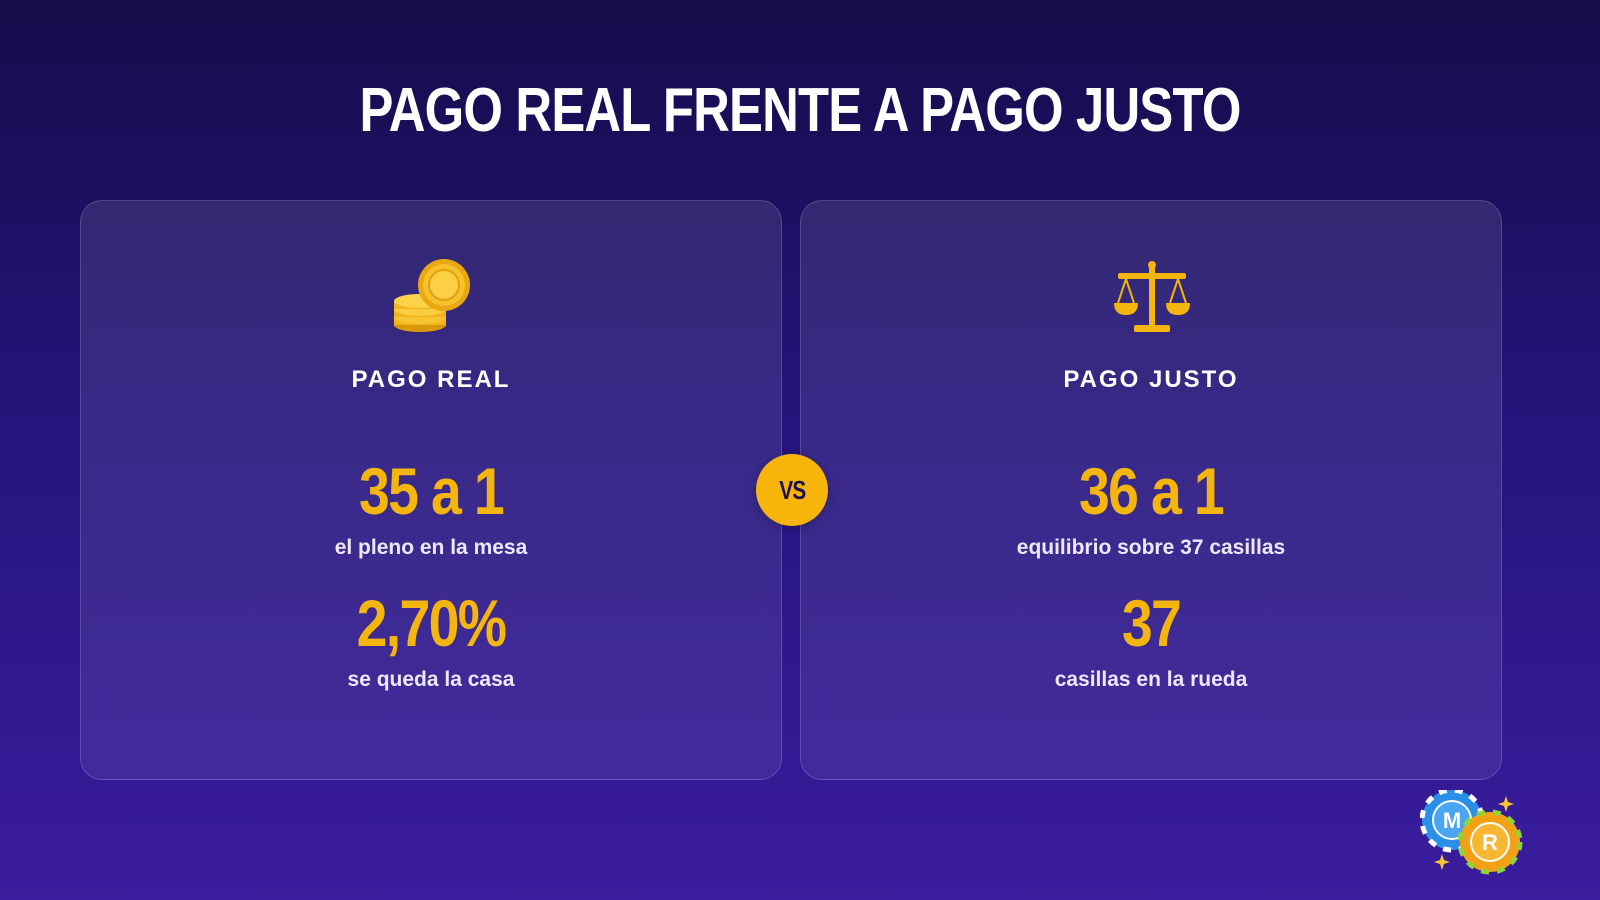  What do you see at coordinates (1151, 679) in the screenshot?
I see `stat-label: casillas en la rueda` at bounding box center [1151, 679].